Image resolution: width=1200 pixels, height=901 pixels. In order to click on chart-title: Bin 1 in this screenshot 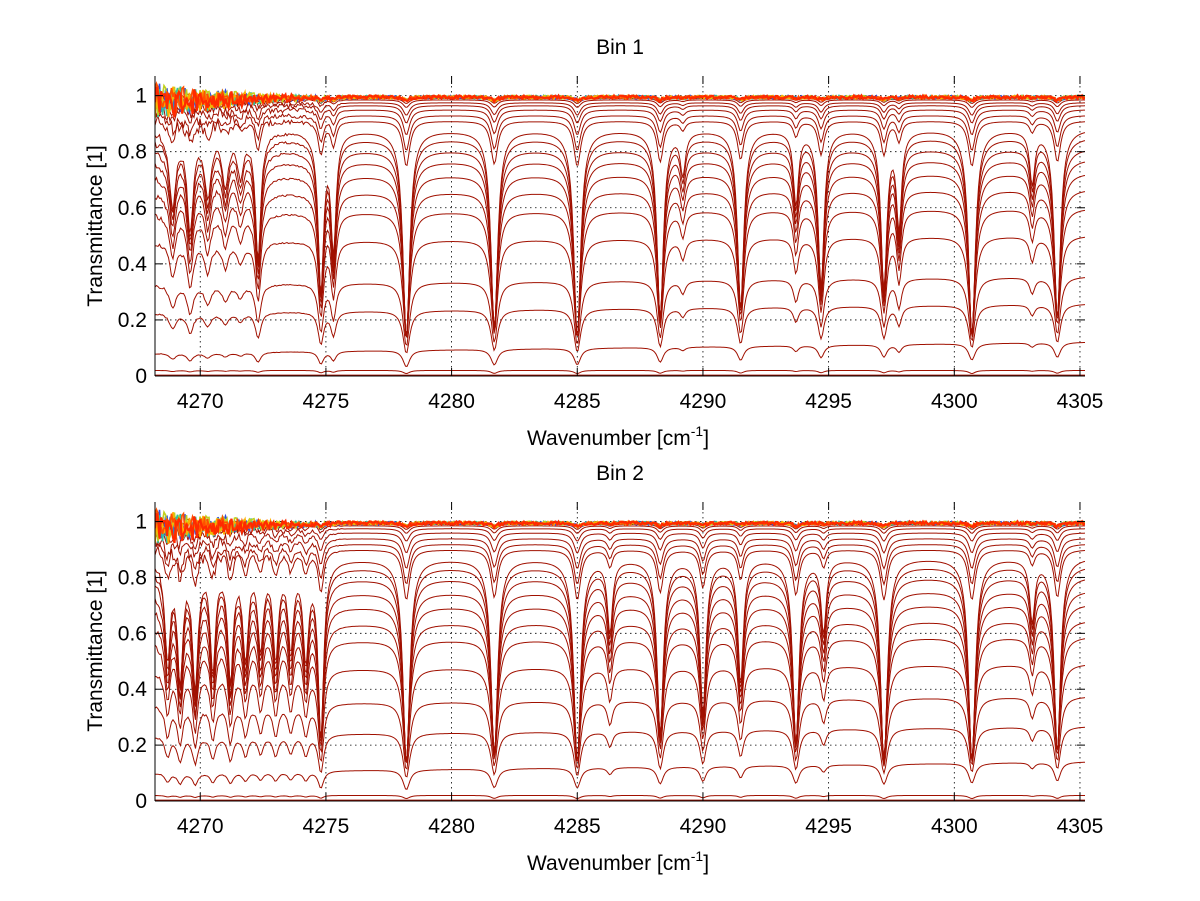, I will do `click(620, 47)`.